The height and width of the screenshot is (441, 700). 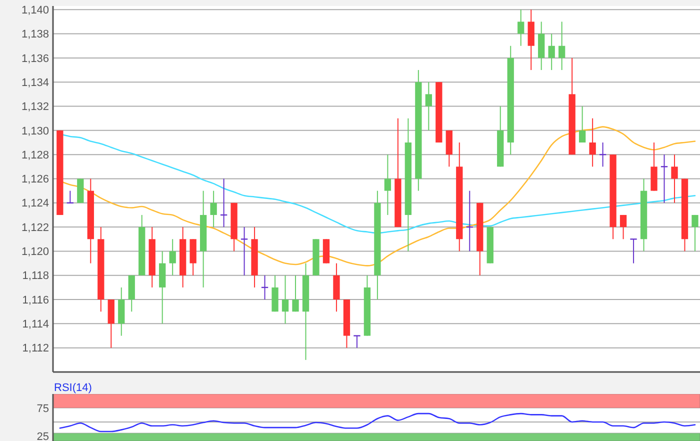 What do you see at coordinates (35, 131) in the screenshot?
I see `y-tick-label: 1,130` at bounding box center [35, 131].